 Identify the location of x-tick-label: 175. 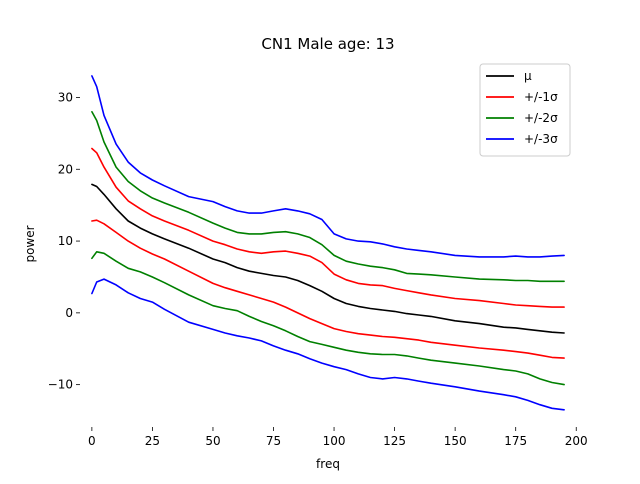
(515, 441).